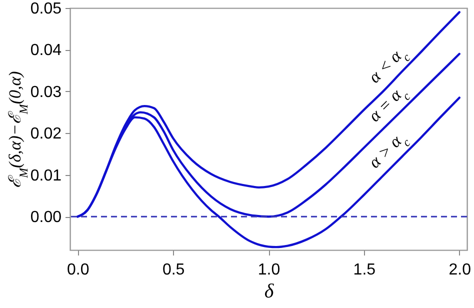 The height and width of the screenshot is (308, 474). I want to click on x-tick-label: 0.0, so click(78, 270).